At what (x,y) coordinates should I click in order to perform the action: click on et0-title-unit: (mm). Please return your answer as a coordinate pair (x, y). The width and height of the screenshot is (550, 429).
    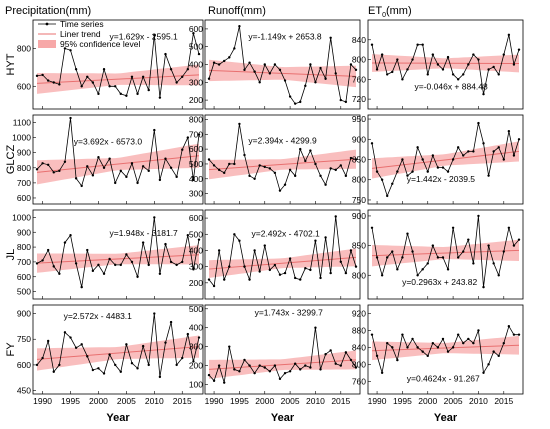
    Looking at the image, I should click on (399, 11).